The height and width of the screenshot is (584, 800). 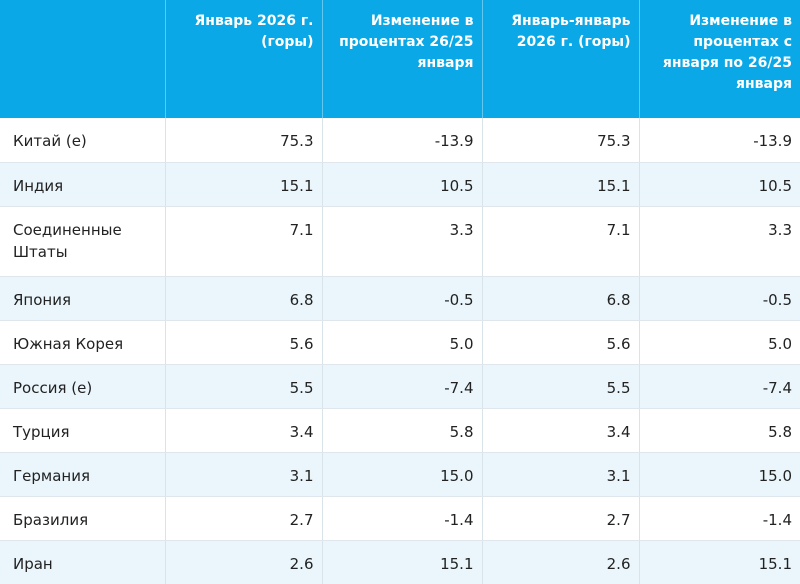 I want to click on cell-january-2026: 75.3, so click(x=244, y=140).